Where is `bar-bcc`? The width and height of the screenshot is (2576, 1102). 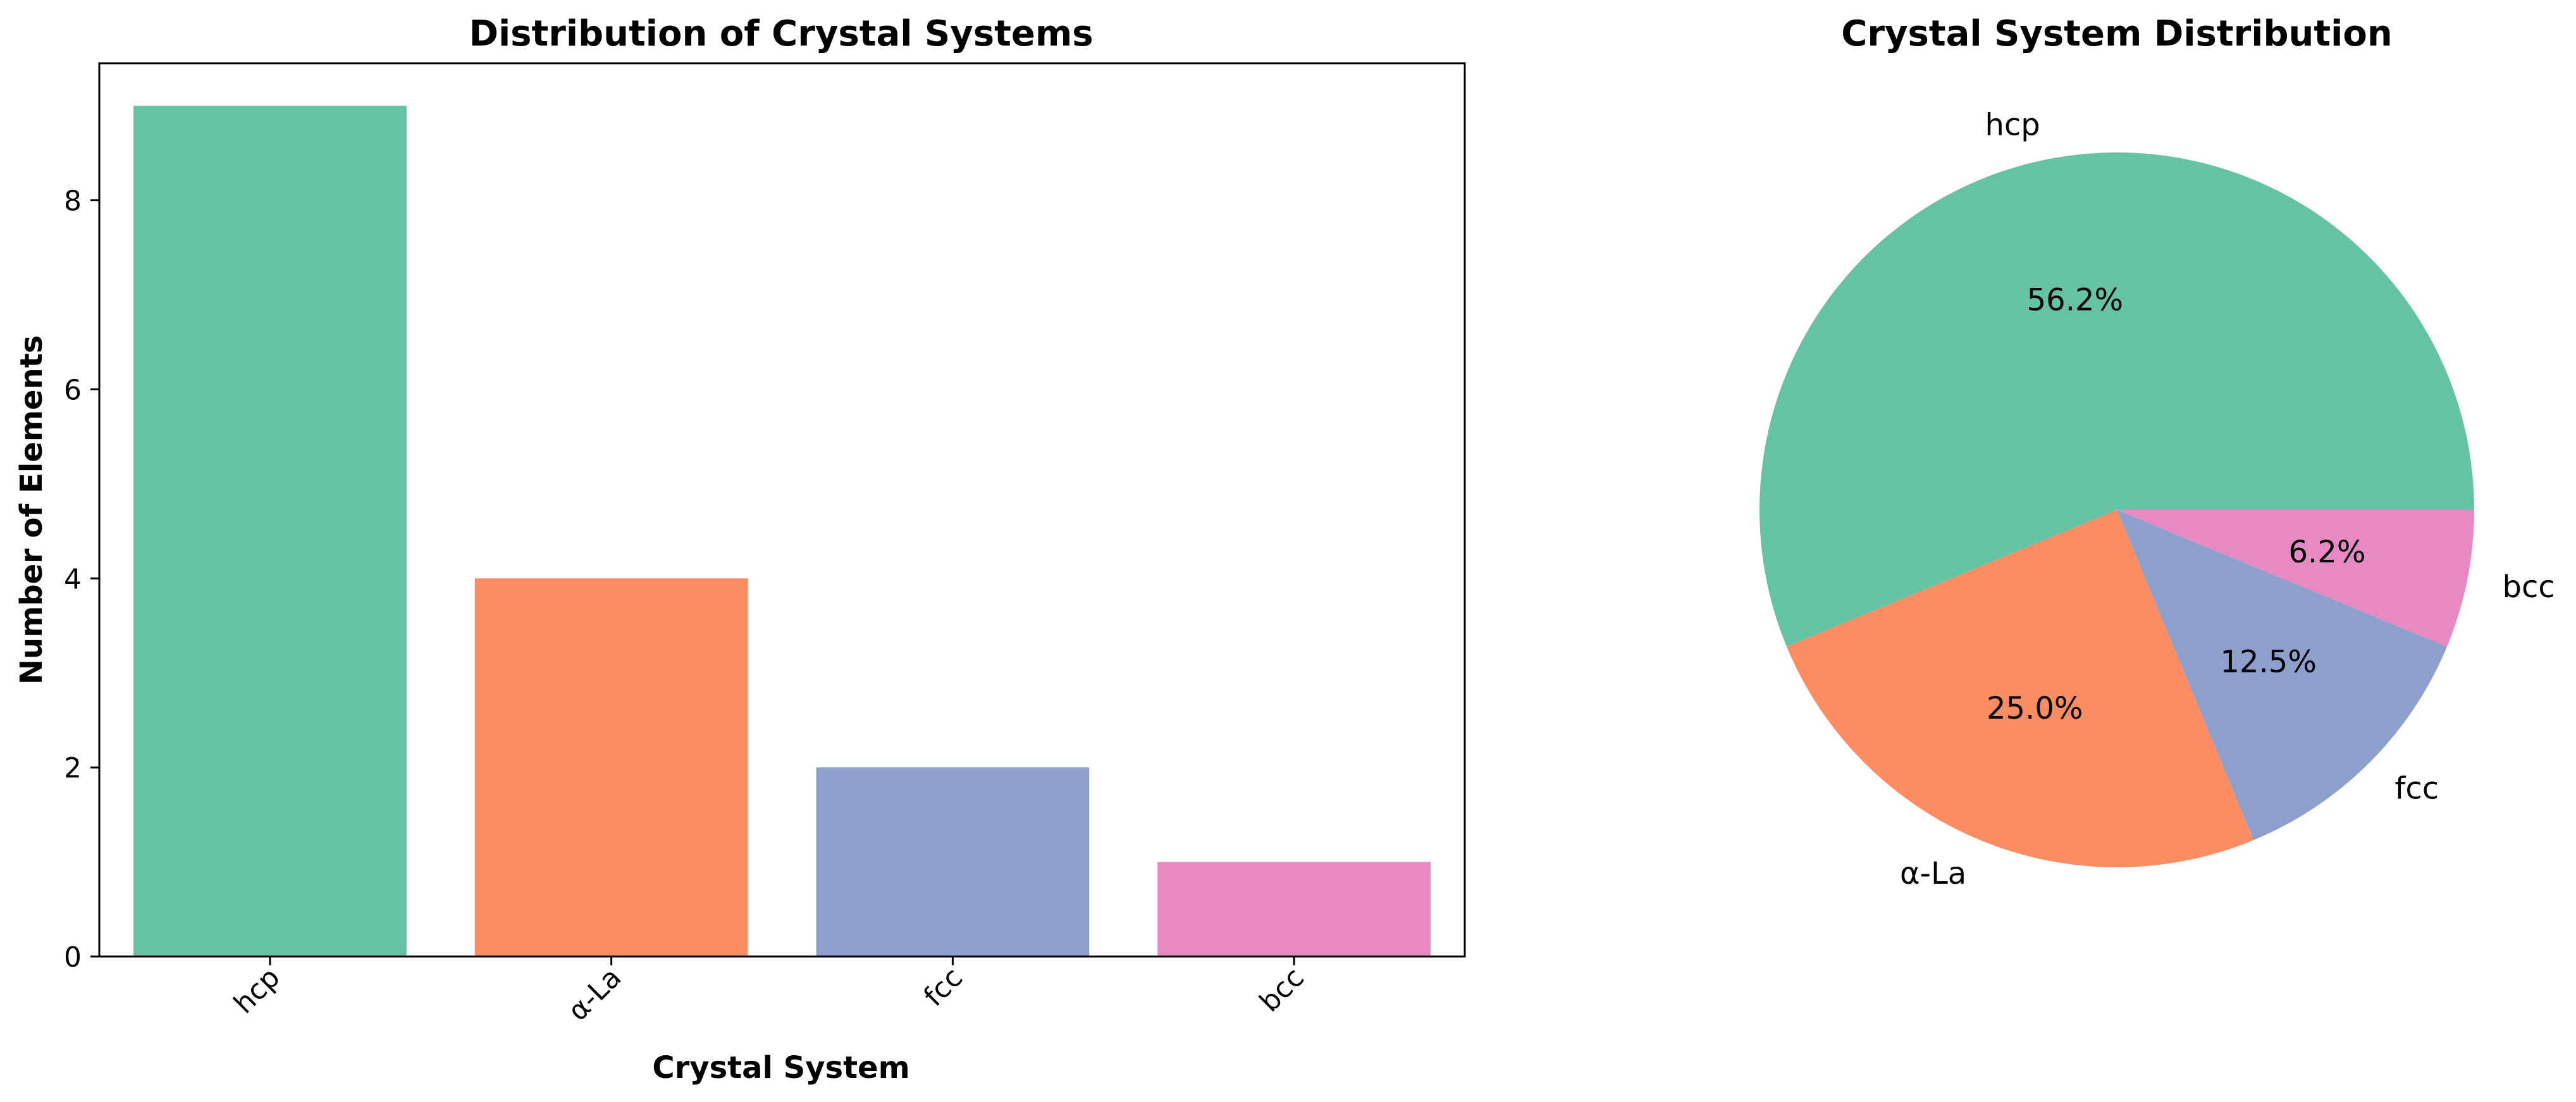 bar-bcc is located at coordinates (1294, 909).